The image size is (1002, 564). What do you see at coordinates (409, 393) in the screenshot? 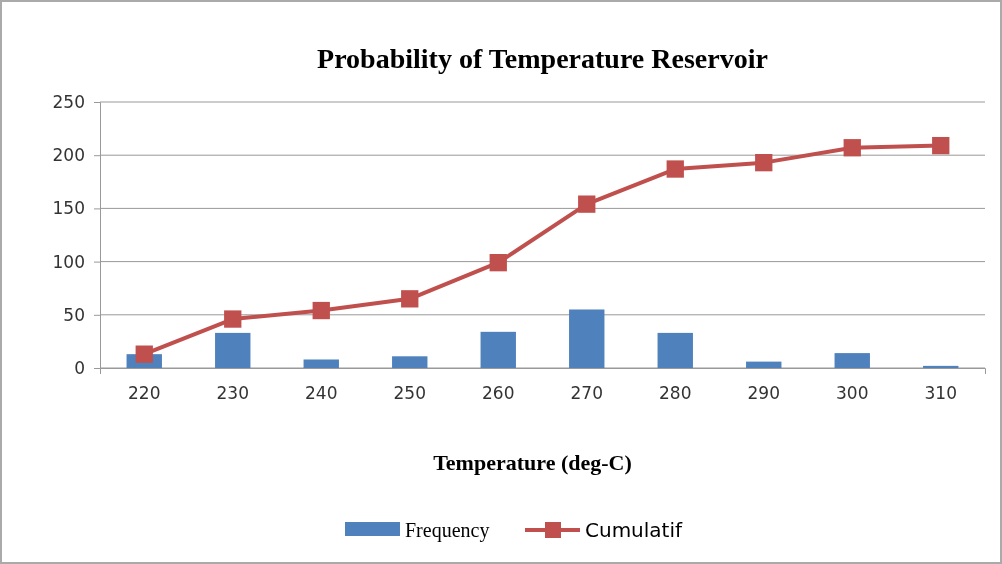
I see `x-tick-label: 250` at bounding box center [409, 393].